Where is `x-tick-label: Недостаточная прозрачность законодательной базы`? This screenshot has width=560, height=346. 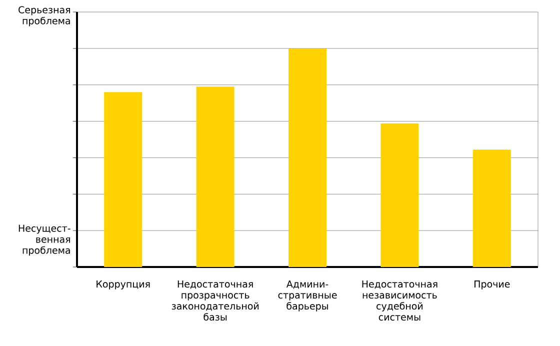 x-tick-label: Недостаточная прозрачность законодательной базы is located at coordinates (215, 300).